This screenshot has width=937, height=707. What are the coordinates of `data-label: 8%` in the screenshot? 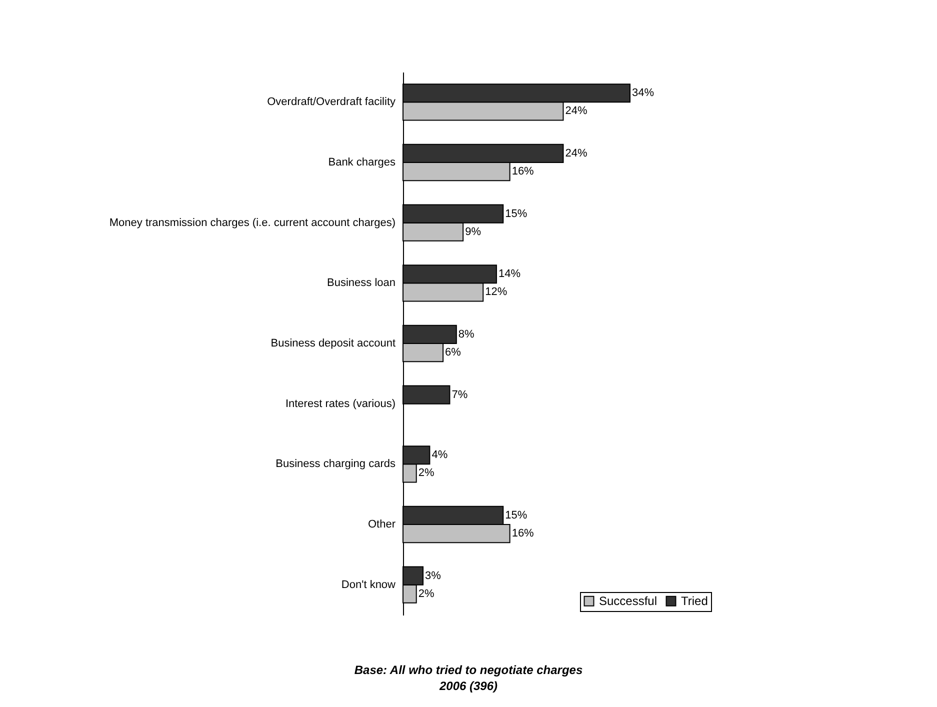 It's located at (466, 334).